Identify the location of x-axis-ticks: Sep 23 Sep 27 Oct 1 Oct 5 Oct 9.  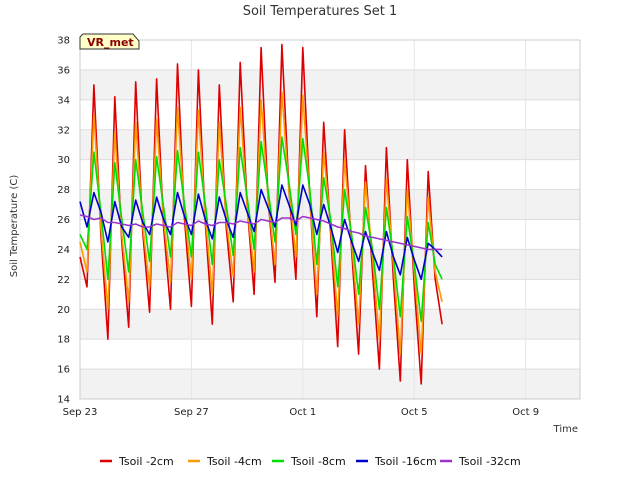
(301, 412).